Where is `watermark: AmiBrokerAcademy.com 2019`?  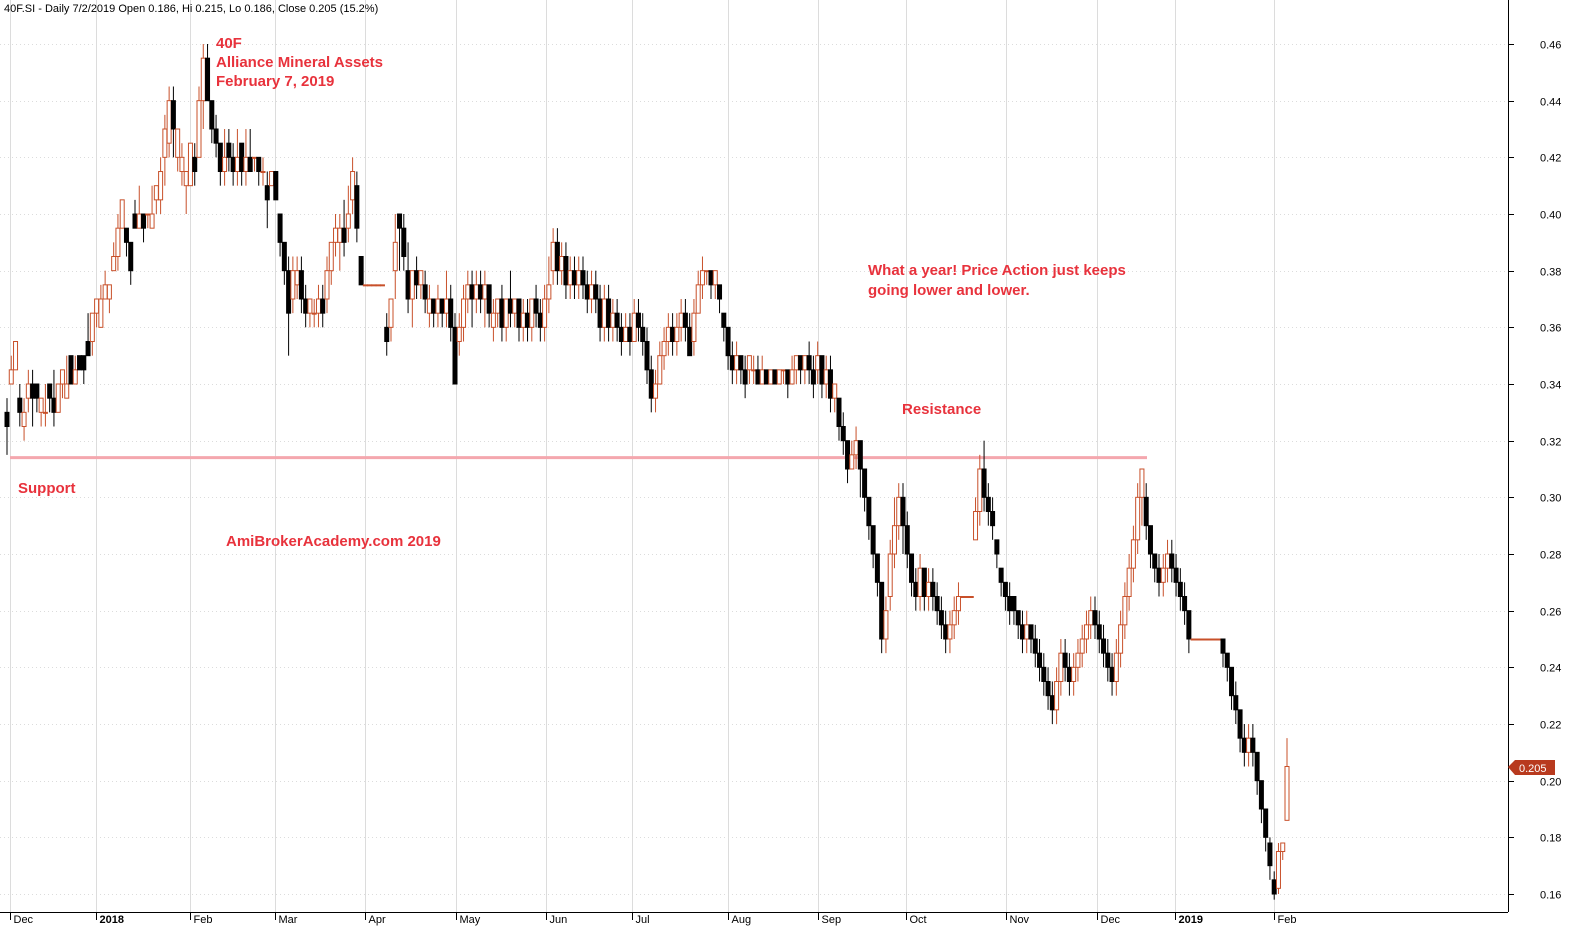 watermark: AmiBrokerAcademy.com 2019 is located at coordinates (333, 541).